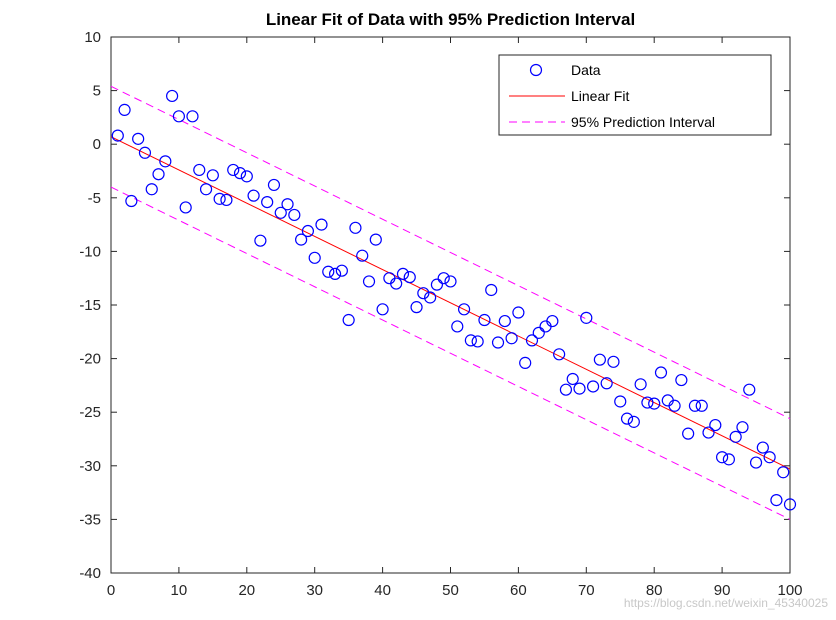 This screenshot has height=620, width=836. What do you see at coordinates (654, 590) in the screenshot?
I see `x-tick-label: 80` at bounding box center [654, 590].